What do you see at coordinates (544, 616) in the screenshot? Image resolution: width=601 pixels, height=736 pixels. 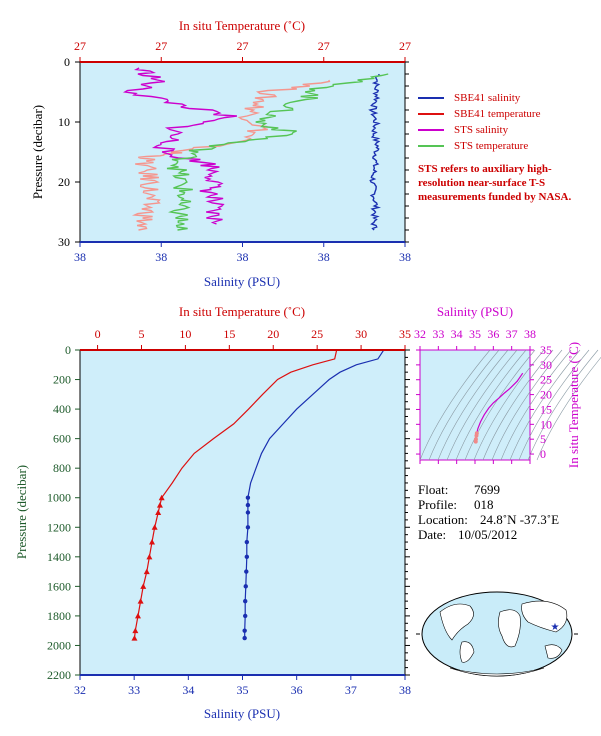 I see `map-land-asia` at bounding box center [544, 616].